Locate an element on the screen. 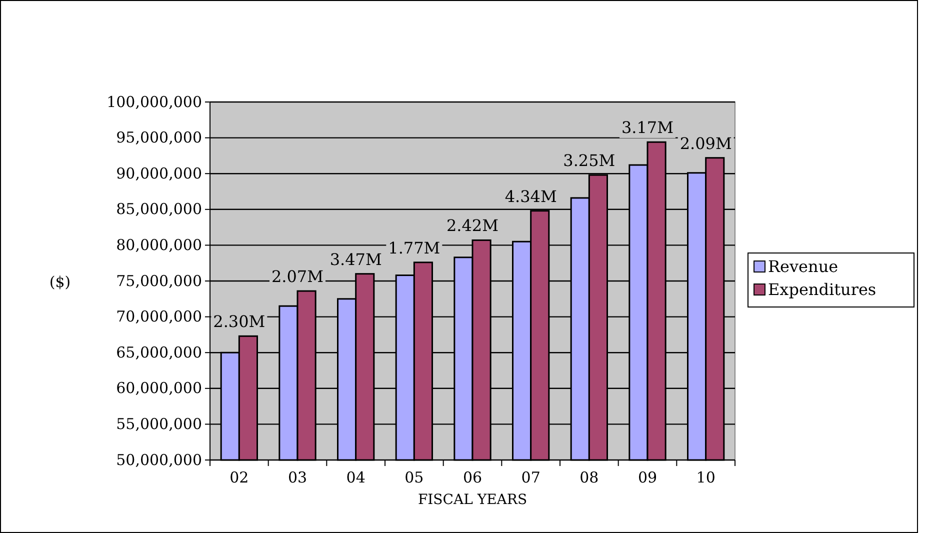 The width and height of the screenshot is (925, 533). x-tick-label: 08 is located at coordinates (589, 477).